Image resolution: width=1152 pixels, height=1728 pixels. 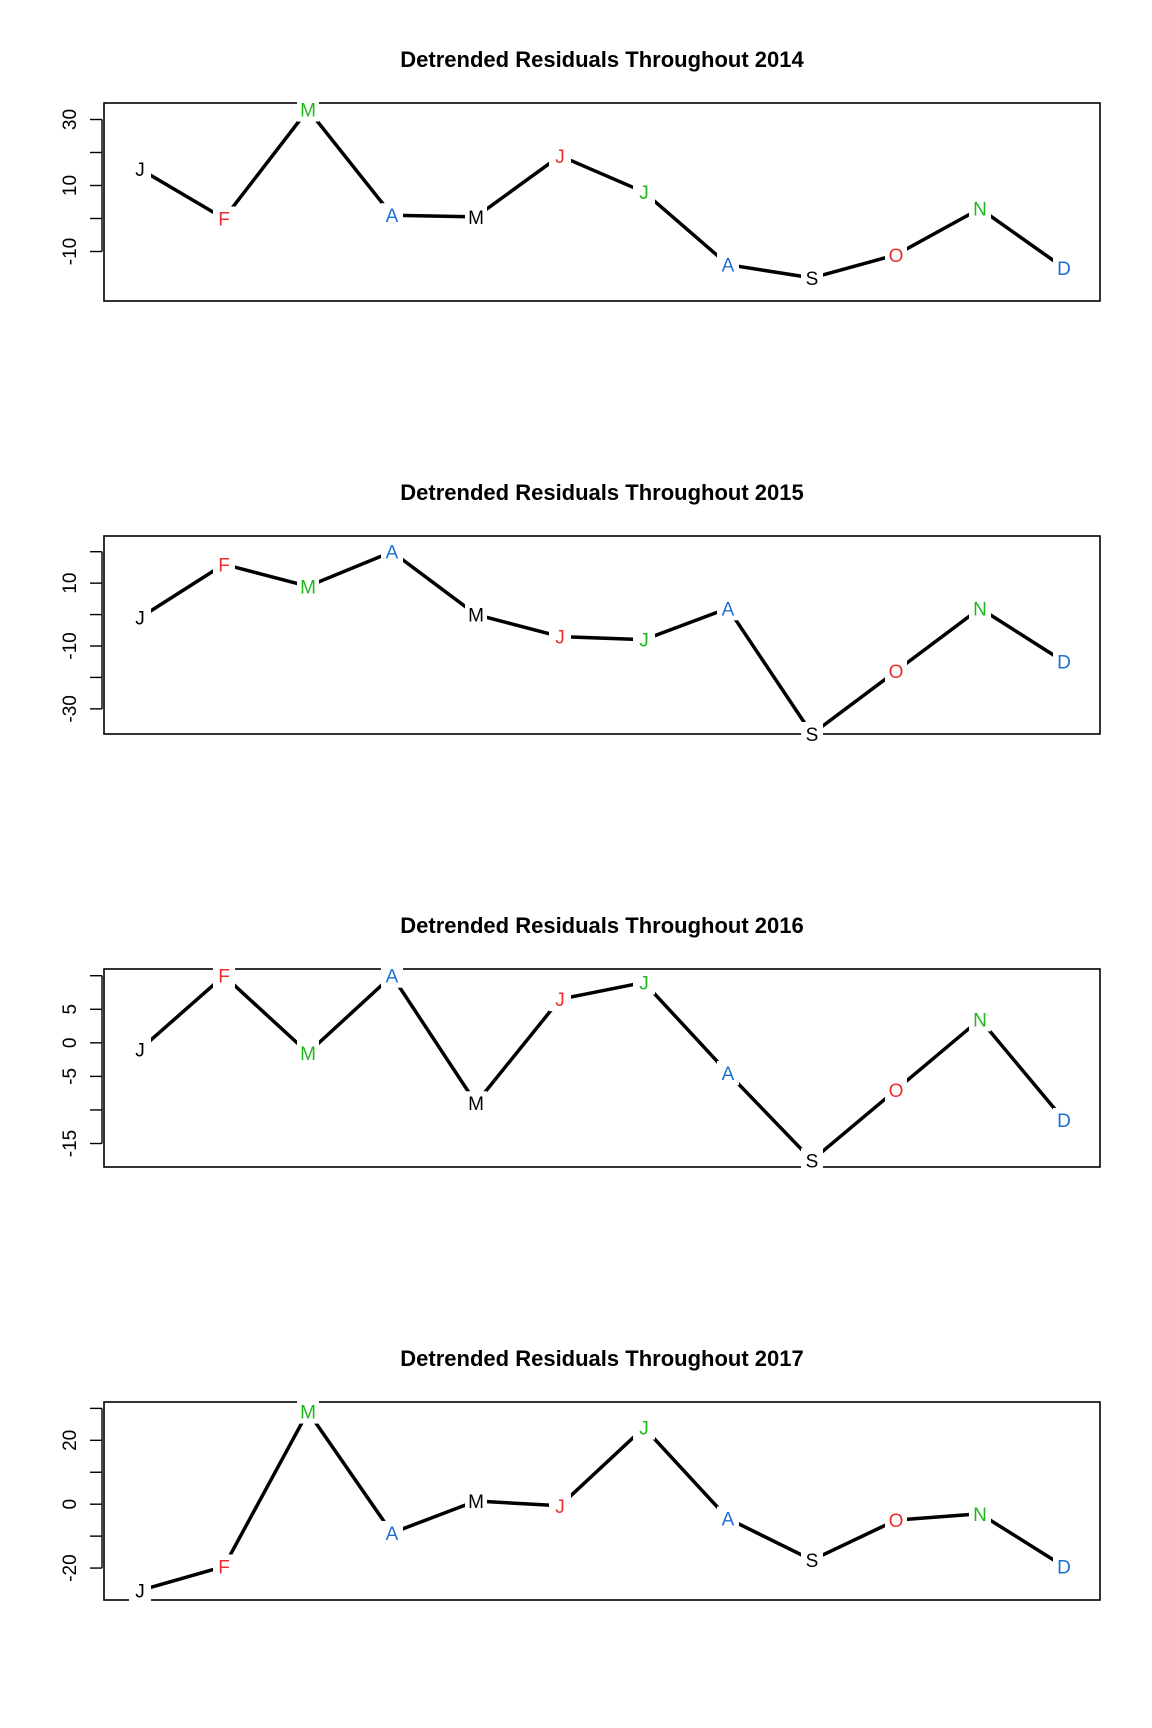 I want to click on y-tick-label: 20, so click(x=70, y=1440).